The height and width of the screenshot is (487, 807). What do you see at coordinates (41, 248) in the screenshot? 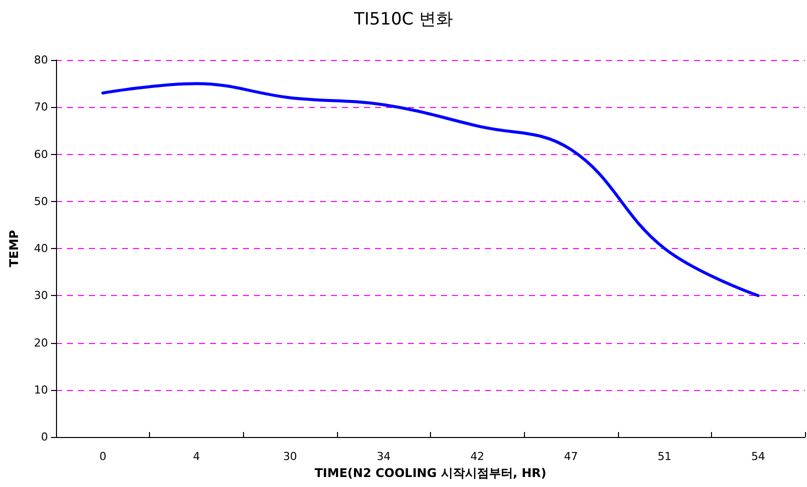
I see `y-tick-label: 40` at bounding box center [41, 248].